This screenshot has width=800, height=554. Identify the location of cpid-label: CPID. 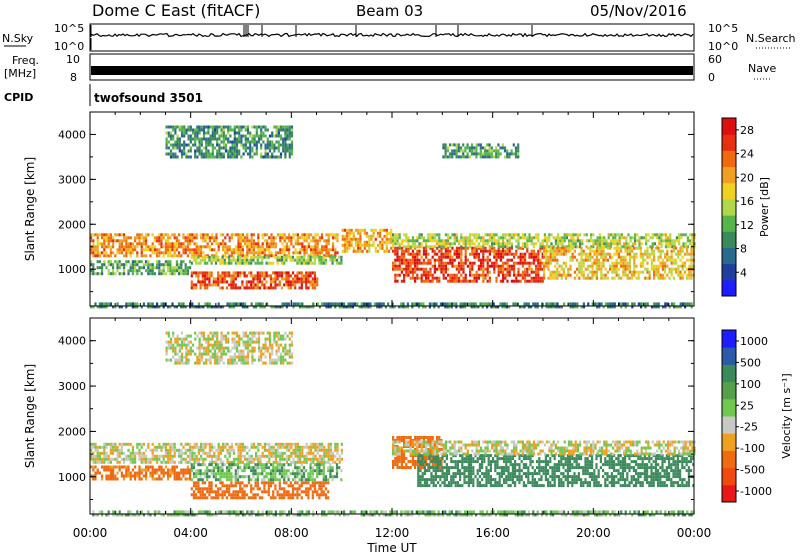
(18, 97).